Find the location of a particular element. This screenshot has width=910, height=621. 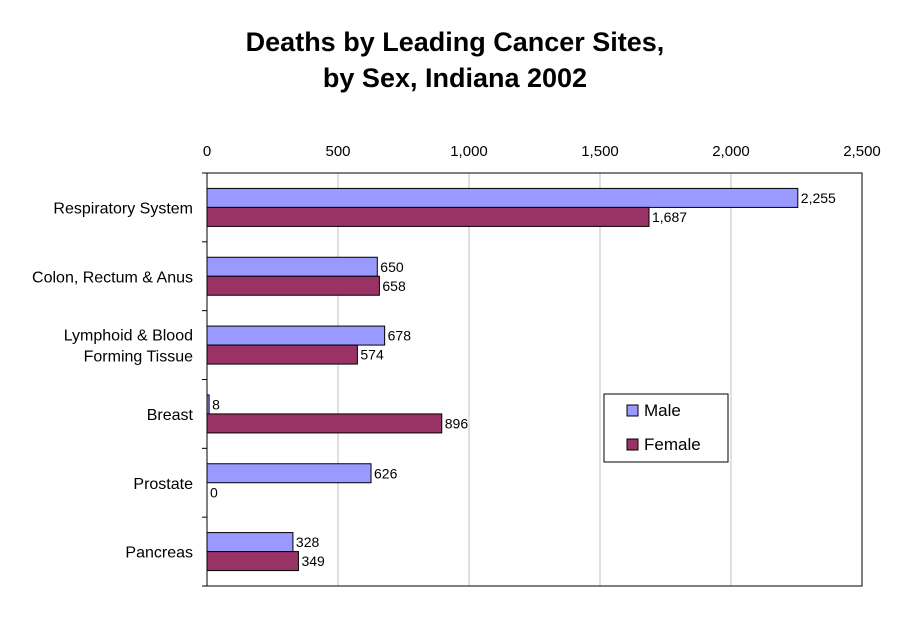

legend-box is located at coordinates (666, 428).